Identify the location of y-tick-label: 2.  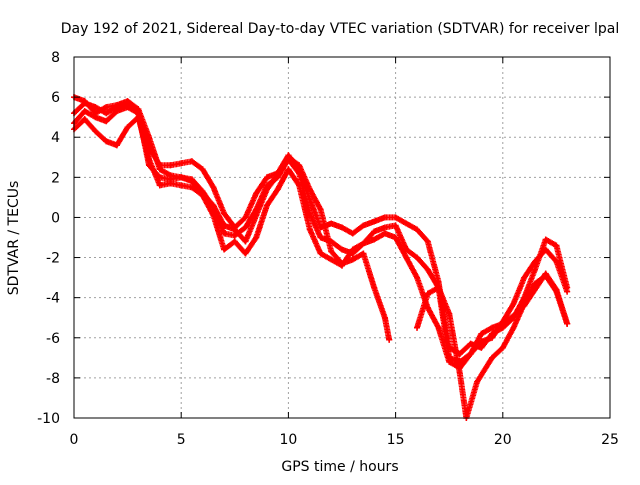
(55, 178).